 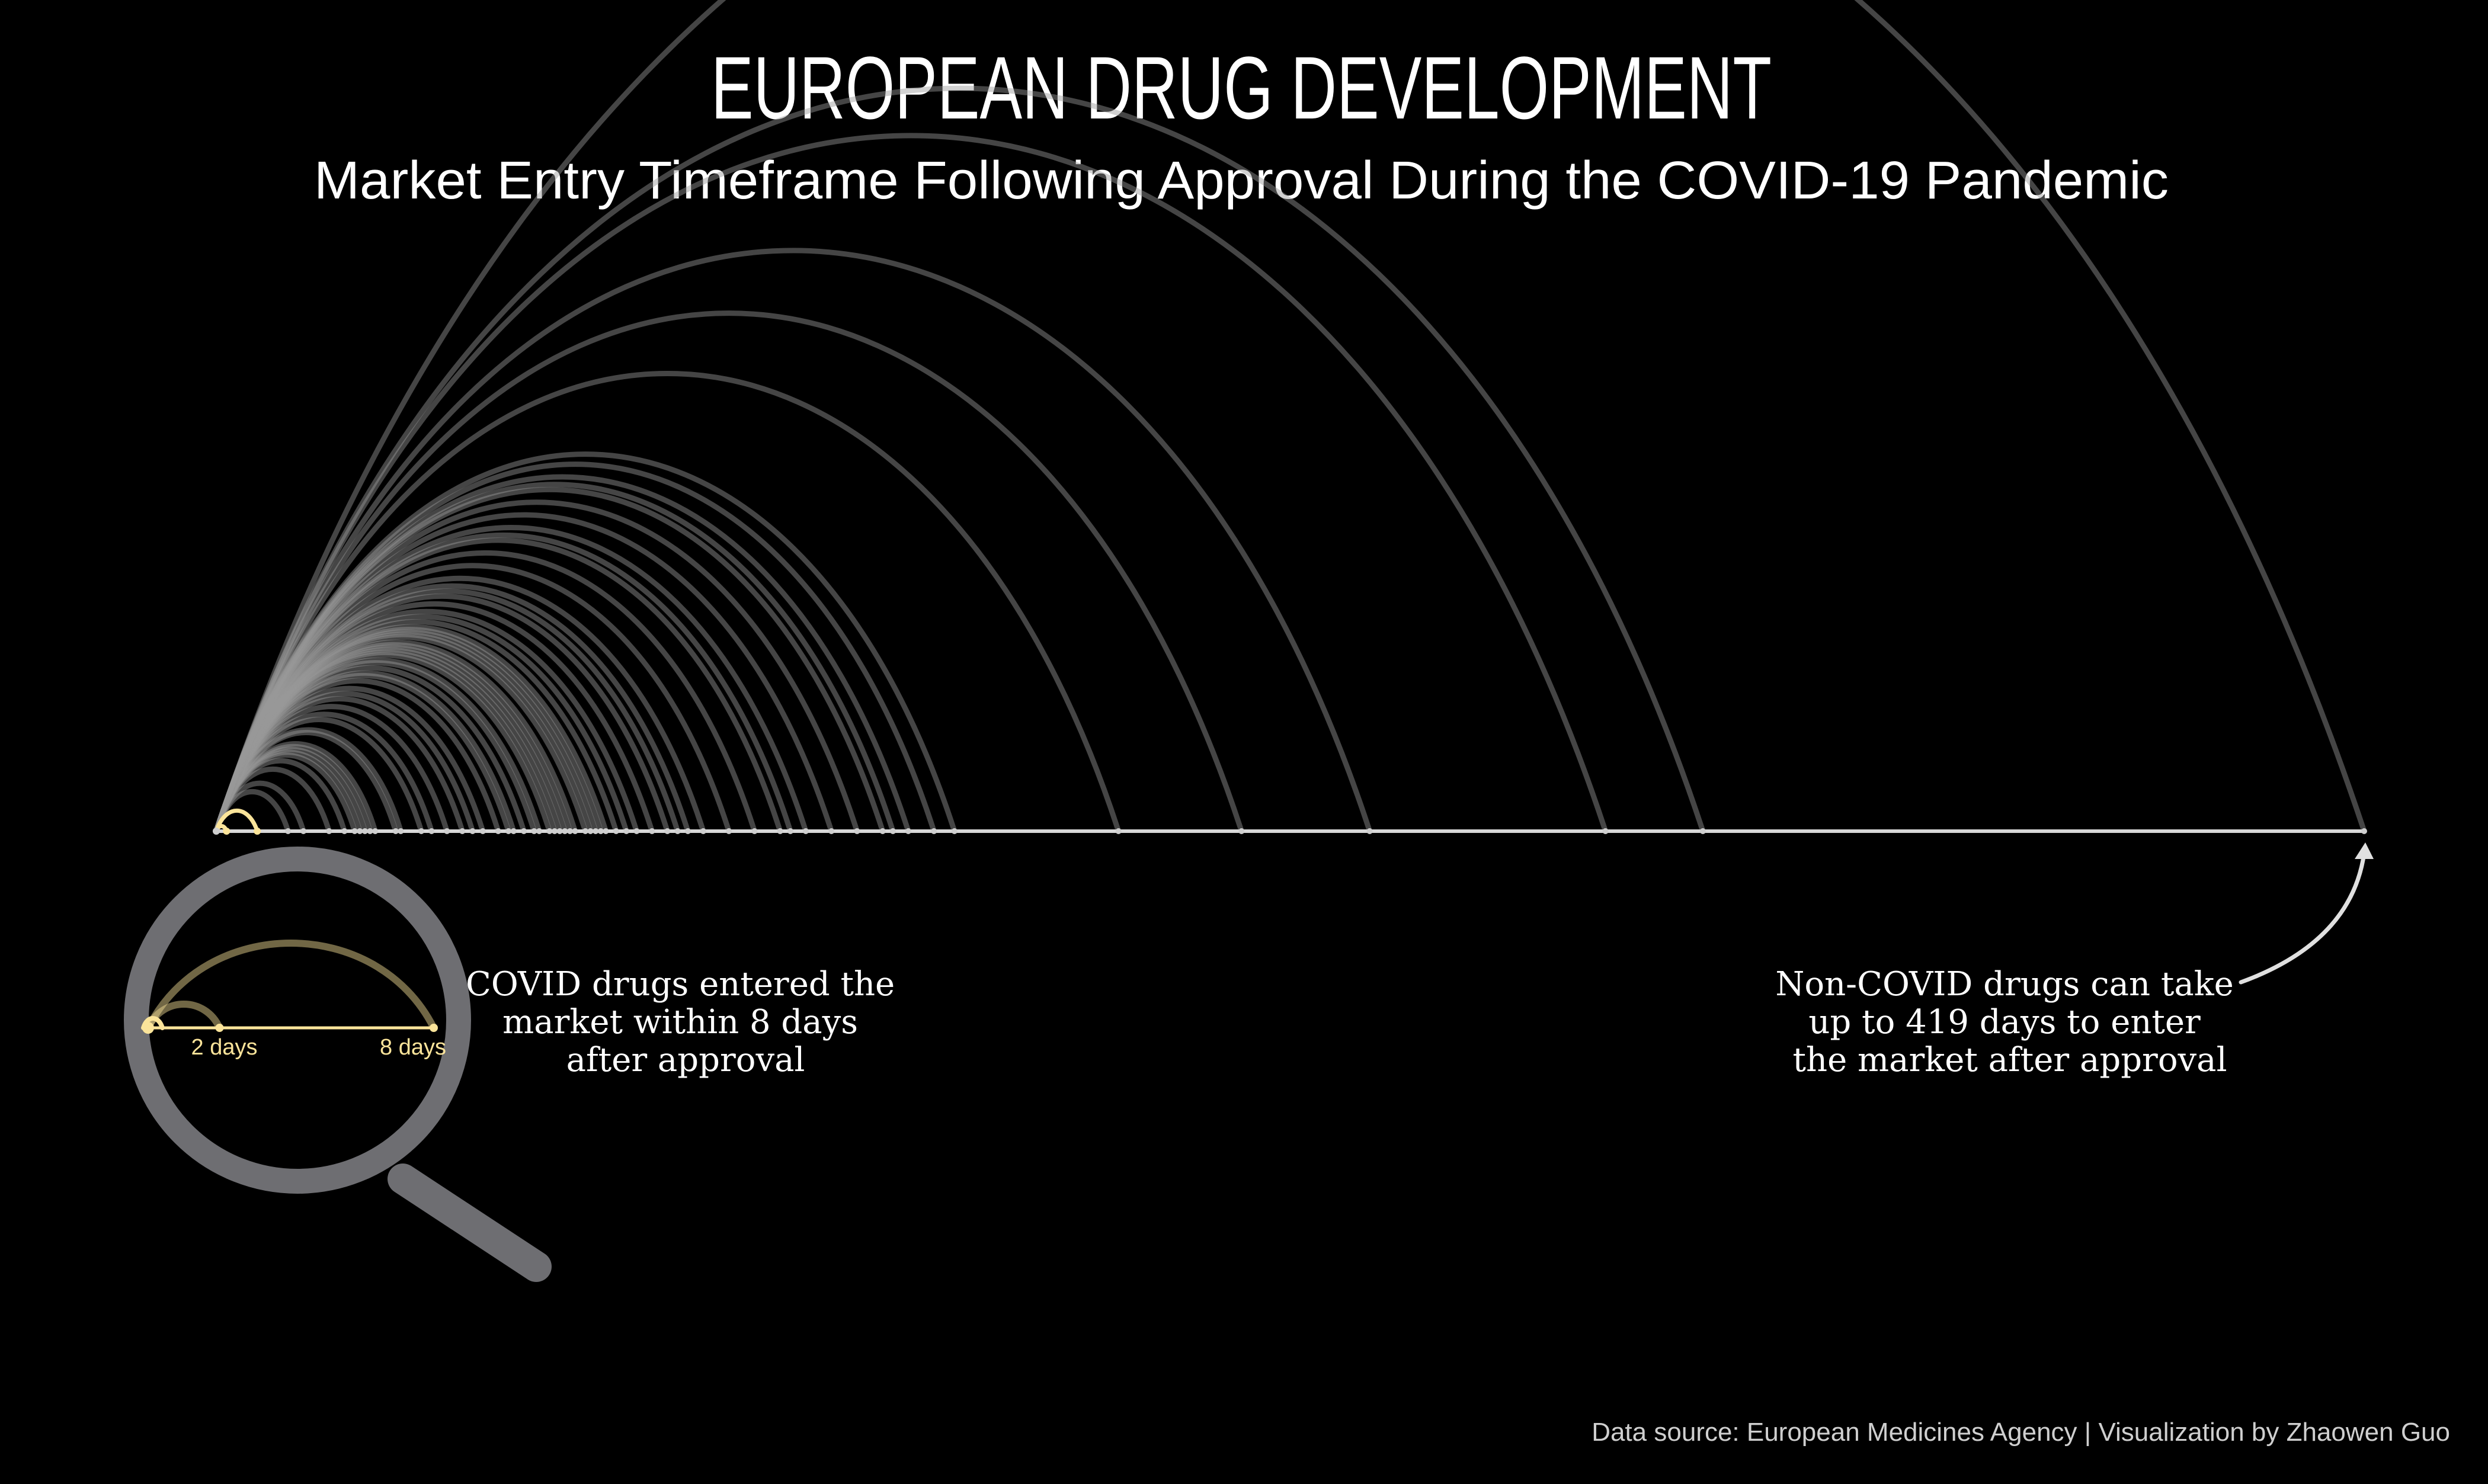 I want to click on origin-point, so click(x=216, y=831).